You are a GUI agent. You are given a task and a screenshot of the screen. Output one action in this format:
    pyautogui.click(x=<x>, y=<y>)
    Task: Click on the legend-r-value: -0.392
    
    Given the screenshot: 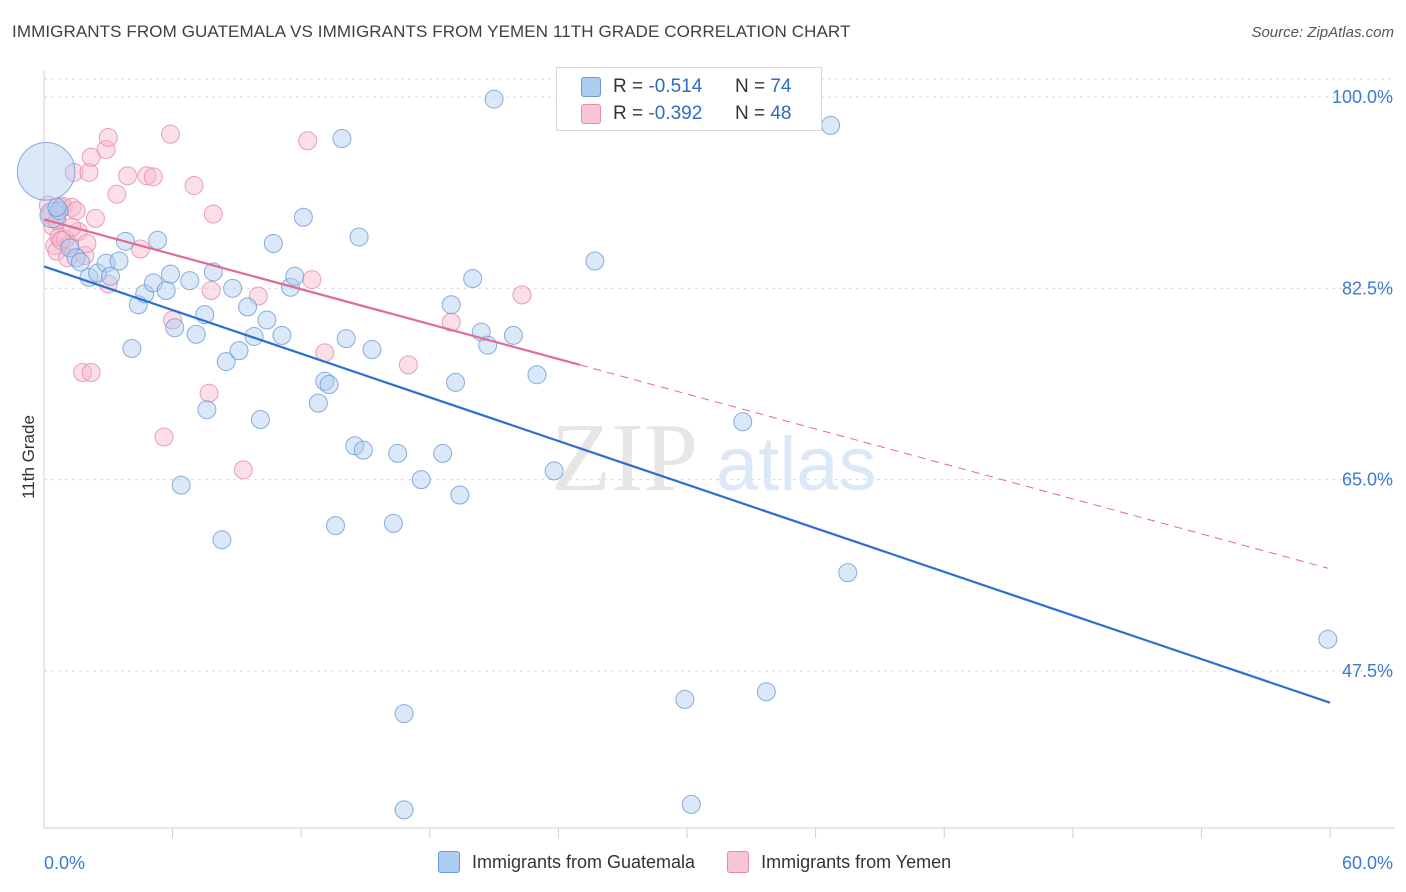 What is the action you would take?
    pyautogui.click(x=675, y=113)
    